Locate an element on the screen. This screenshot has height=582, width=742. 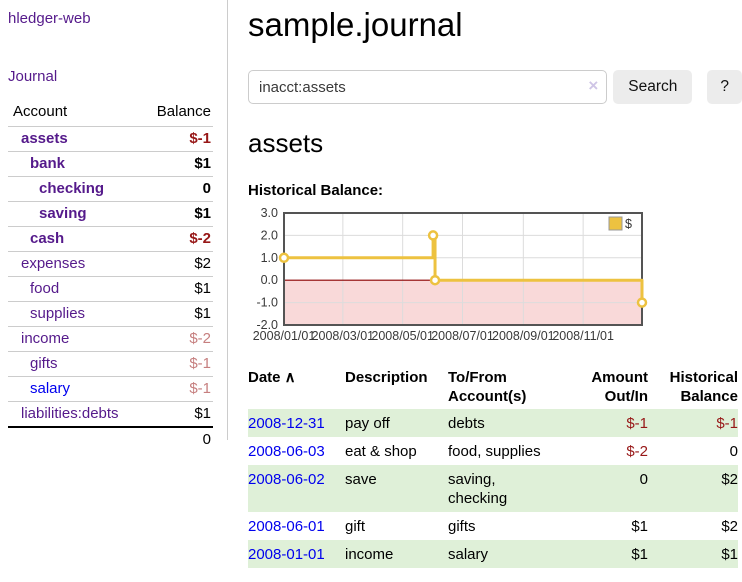
transaction-date-link: 2008-06-03 is located at coordinates (286, 451).